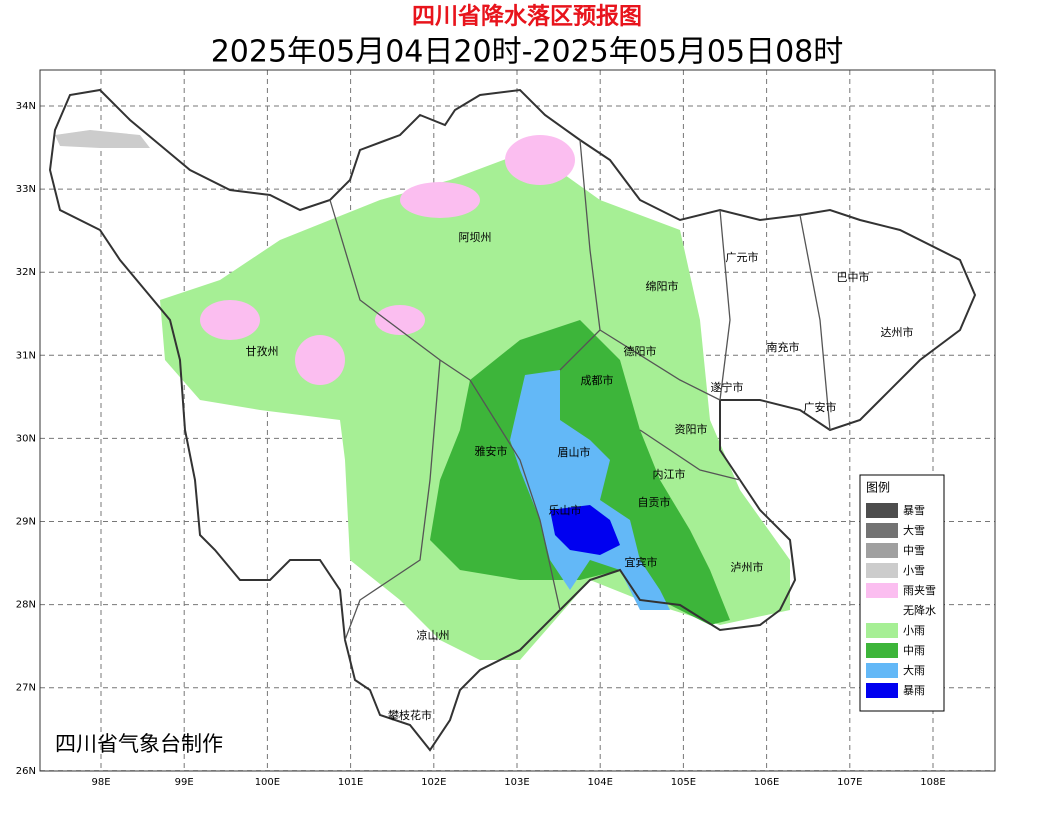 The height and width of the screenshot is (825, 1055). What do you see at coordinates (727, 387) in the screenshot?
I see `city-label: 遂宁市` at bounding box center [727, 387].